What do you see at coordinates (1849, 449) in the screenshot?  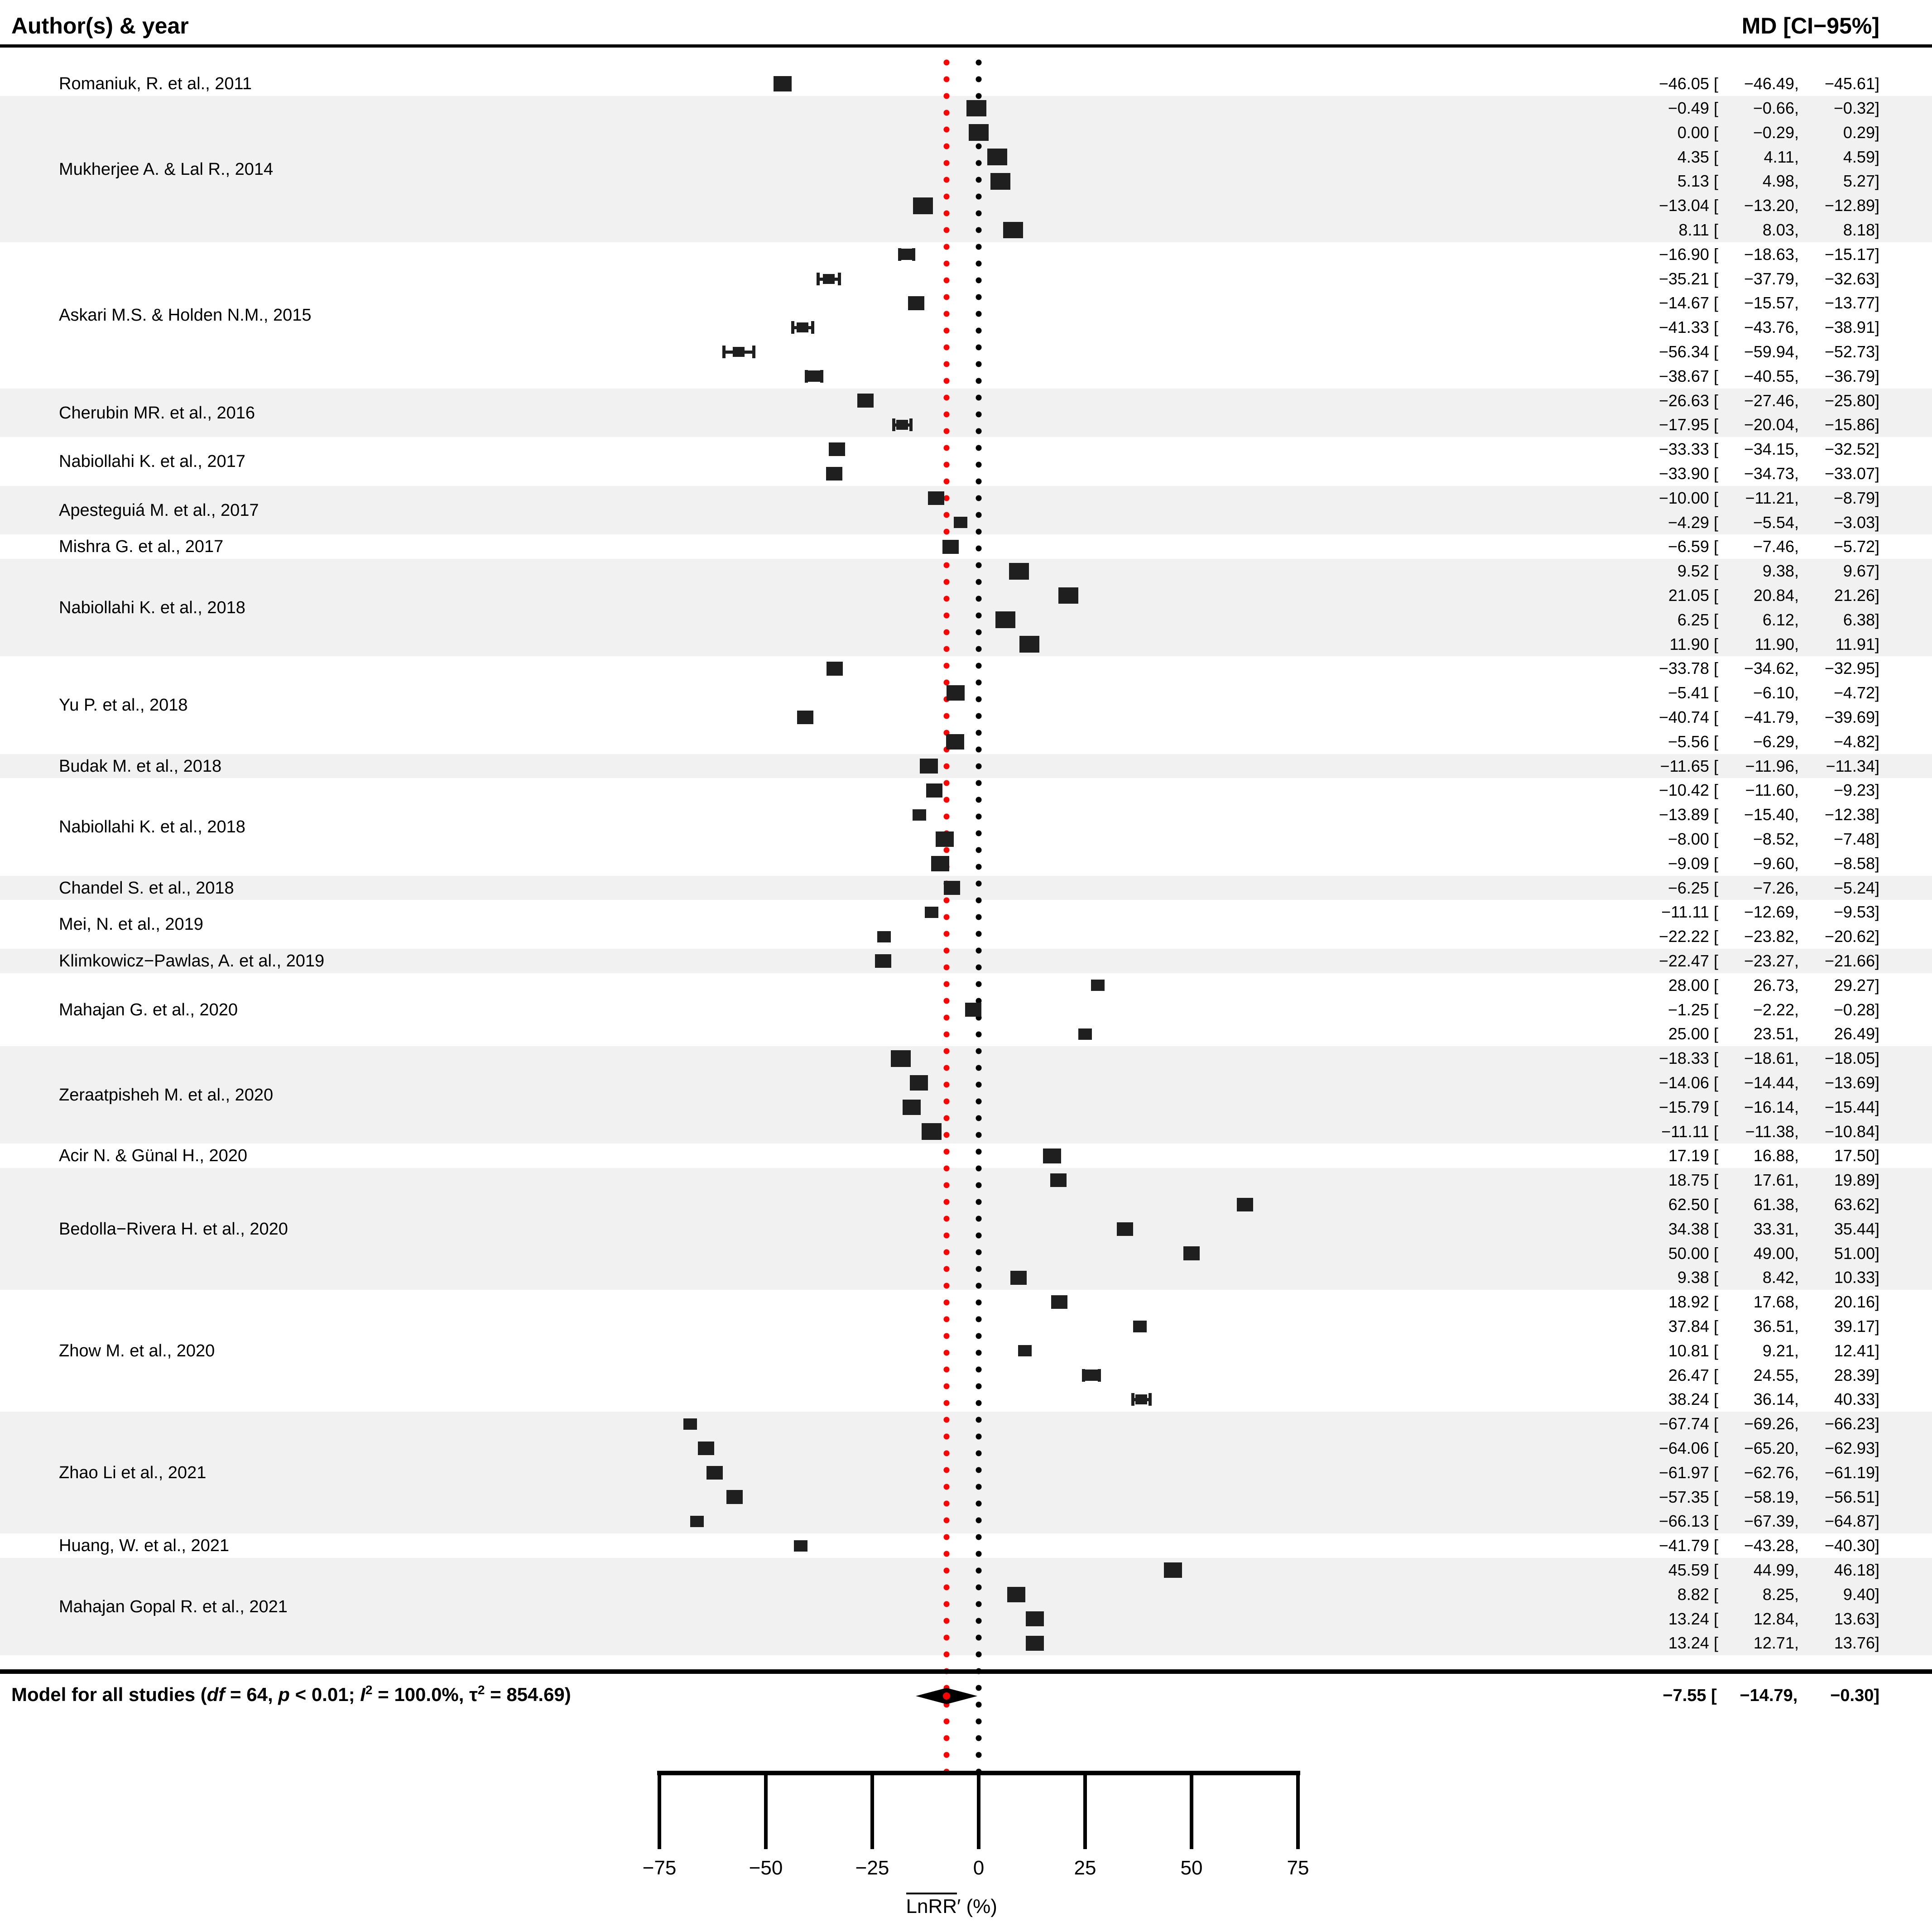 I see `ci-value-part: −32.52` at bounding box center [1849, 449].